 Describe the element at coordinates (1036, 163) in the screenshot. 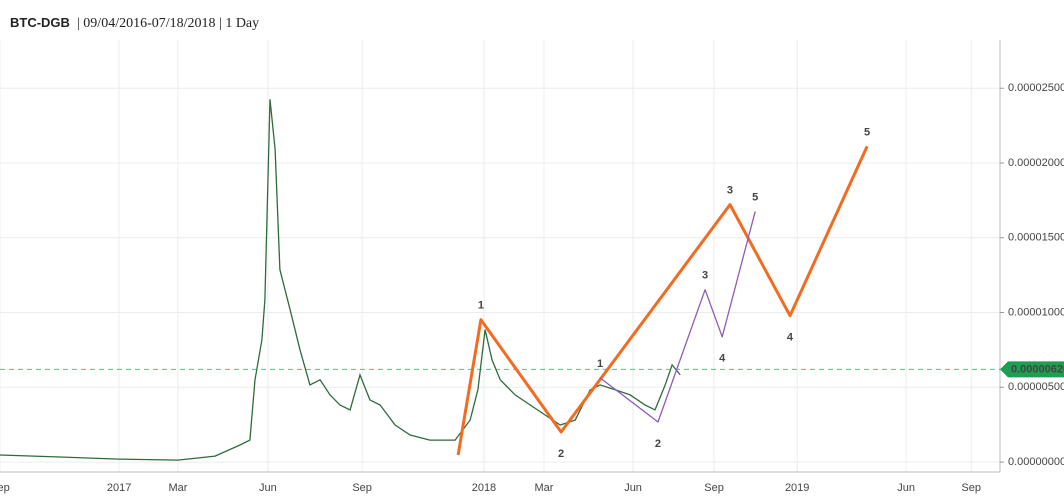

I see `y-tick-label: 0.00002000` at that location.